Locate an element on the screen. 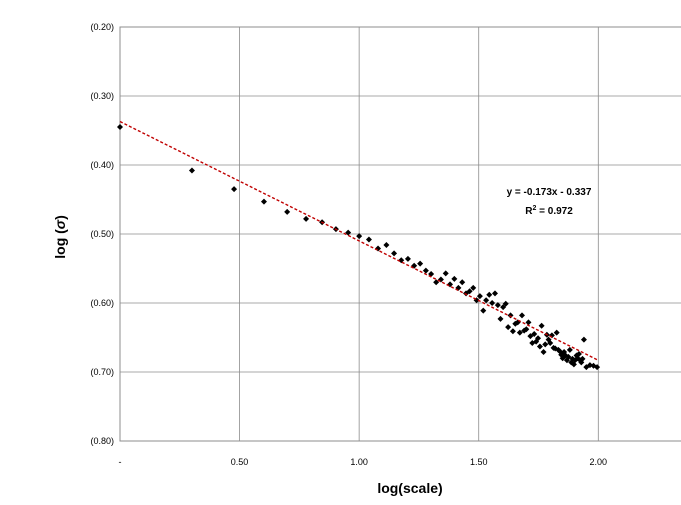 This screenshot has width=681, height=505. y-tick-label: (0.70) is located at coordinates (102, 372).